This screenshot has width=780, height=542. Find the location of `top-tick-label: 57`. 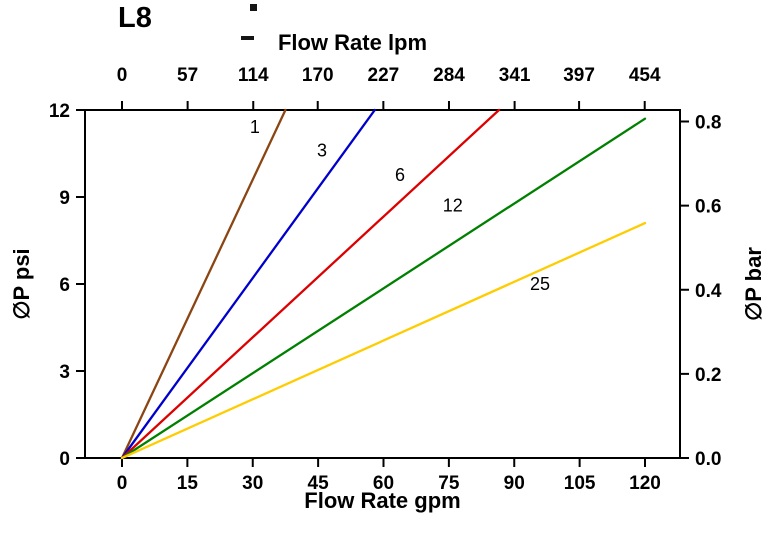

top-tick-label: 57 is located at coordinates (187, 75).